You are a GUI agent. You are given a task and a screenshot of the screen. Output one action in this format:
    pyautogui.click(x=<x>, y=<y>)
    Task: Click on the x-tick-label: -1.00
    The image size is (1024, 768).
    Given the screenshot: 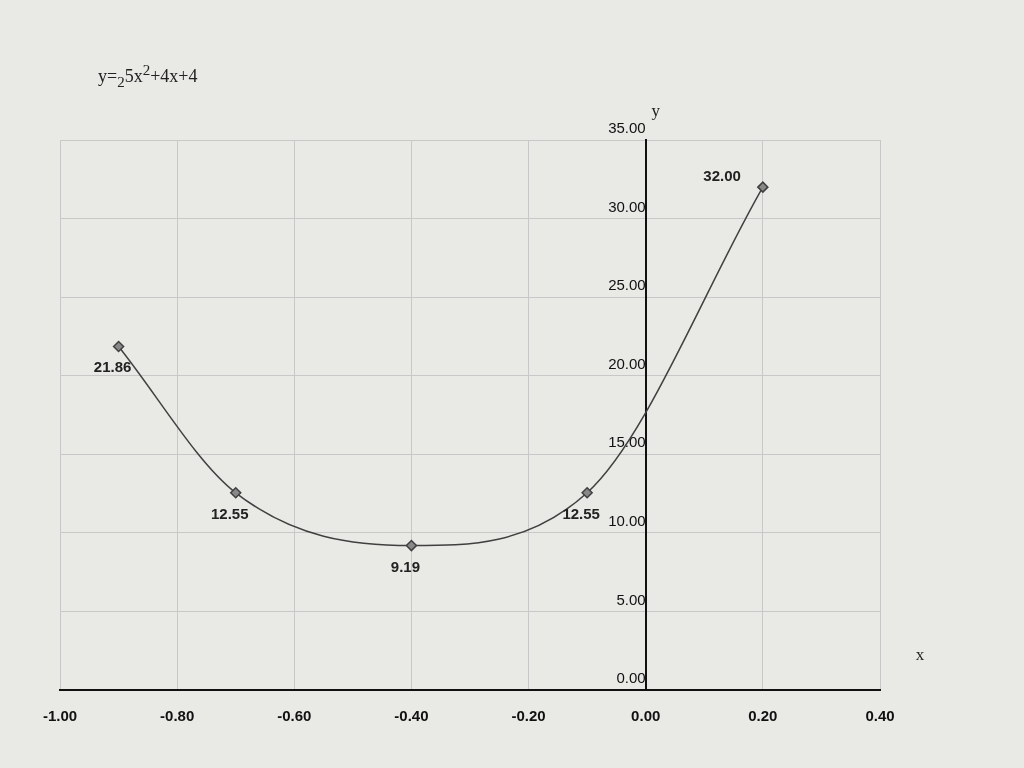 What is the action you would take?
    pyautogui.click(x=60, y=716)
    